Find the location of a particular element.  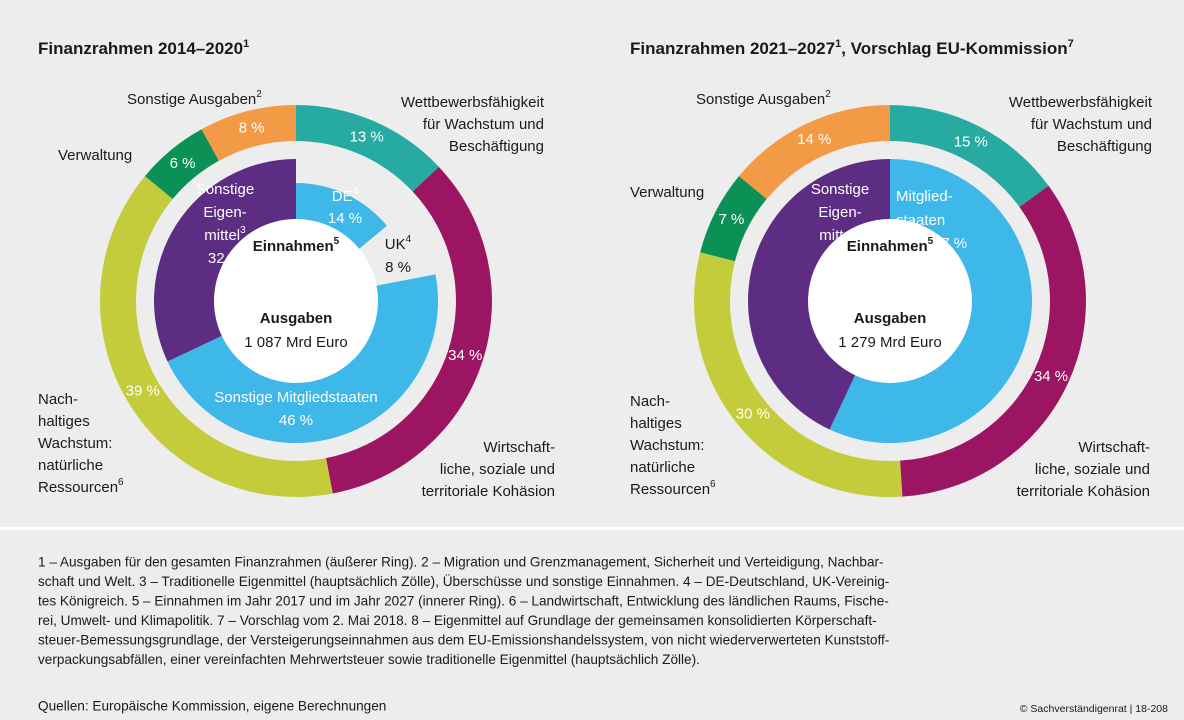

inner-label-text: mittel is located at coordinates (837, 235).